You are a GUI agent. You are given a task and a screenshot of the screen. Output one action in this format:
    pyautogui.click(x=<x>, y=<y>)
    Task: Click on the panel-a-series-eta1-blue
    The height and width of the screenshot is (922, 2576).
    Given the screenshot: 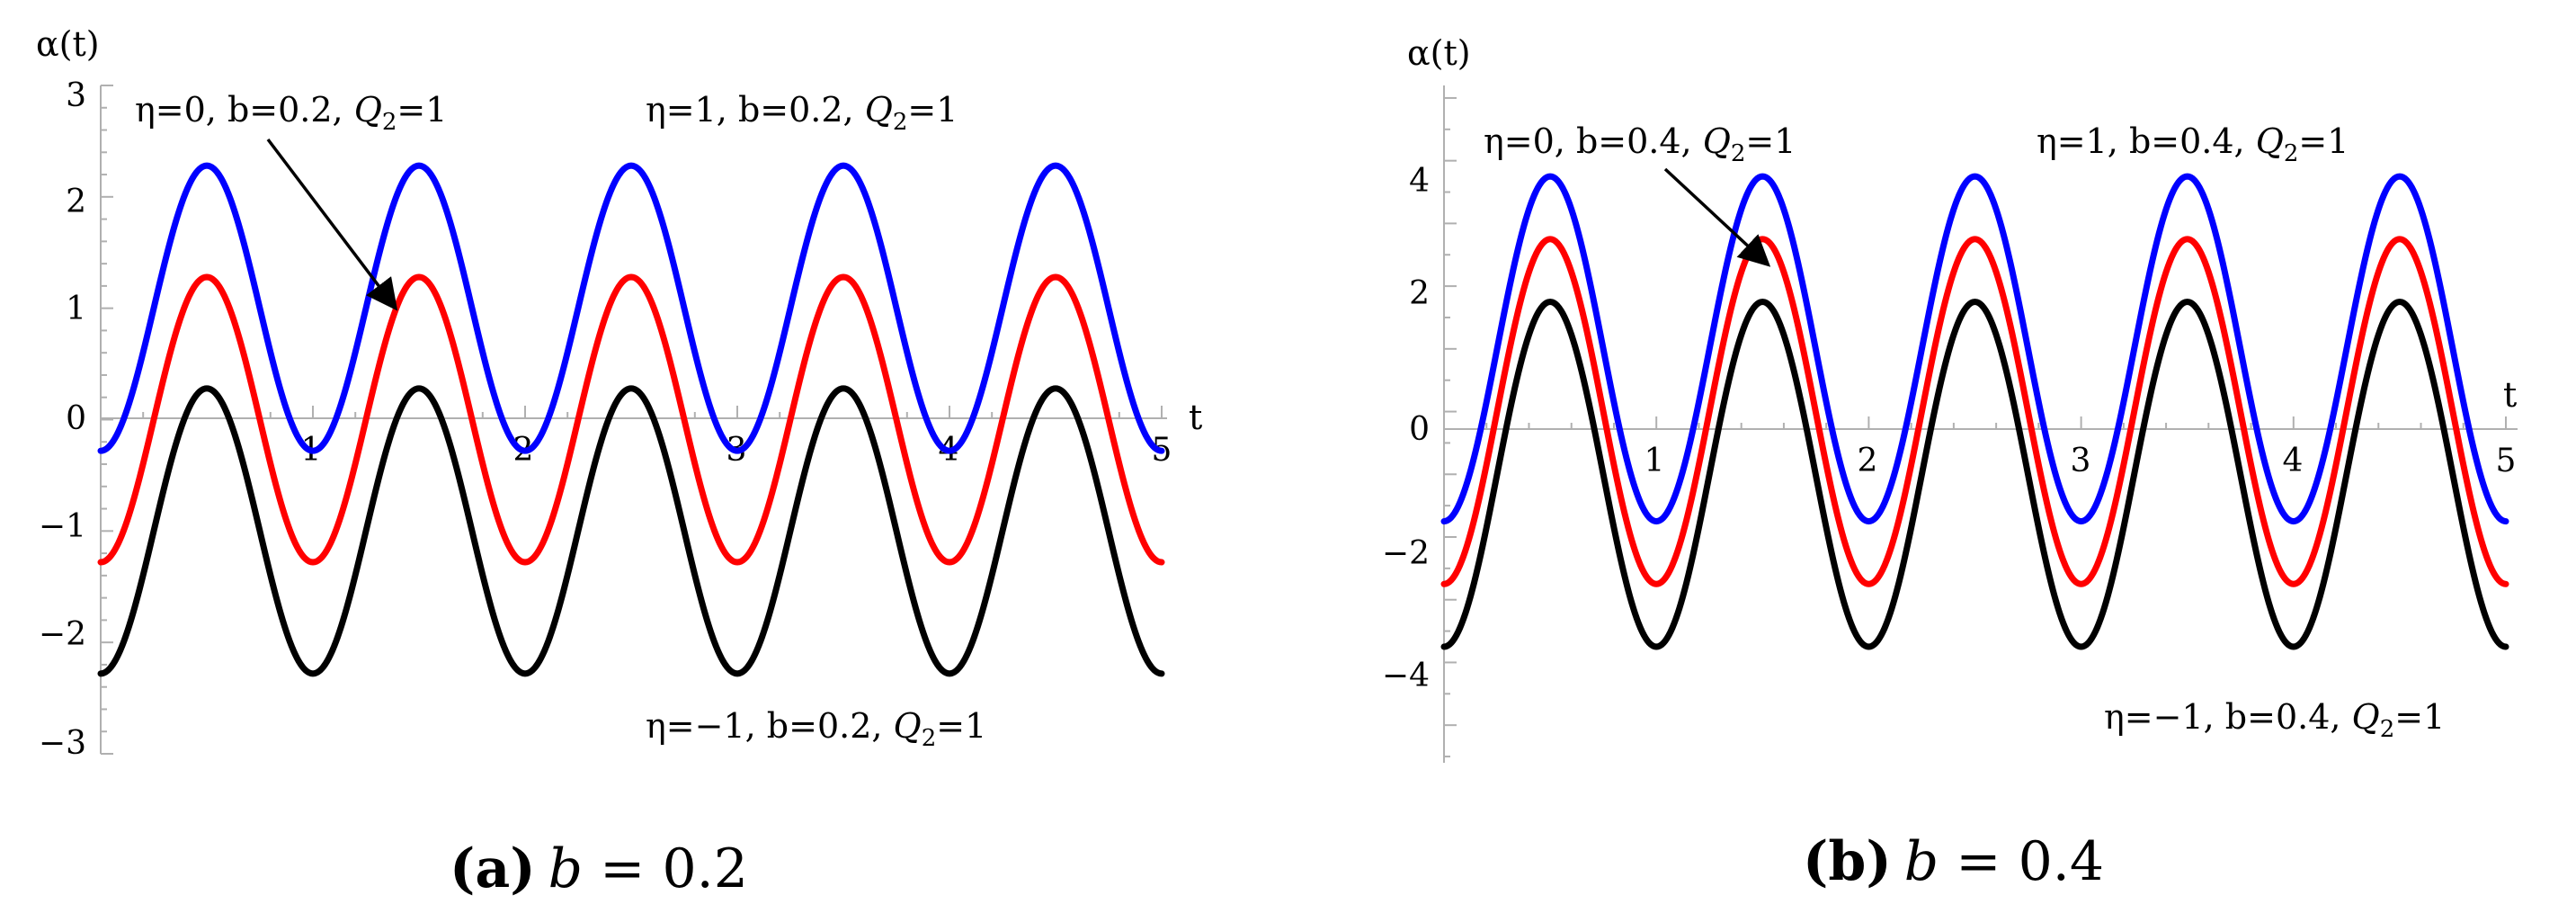 What is the action you would take?
    pyautogui.click(x=631, y=308)
    